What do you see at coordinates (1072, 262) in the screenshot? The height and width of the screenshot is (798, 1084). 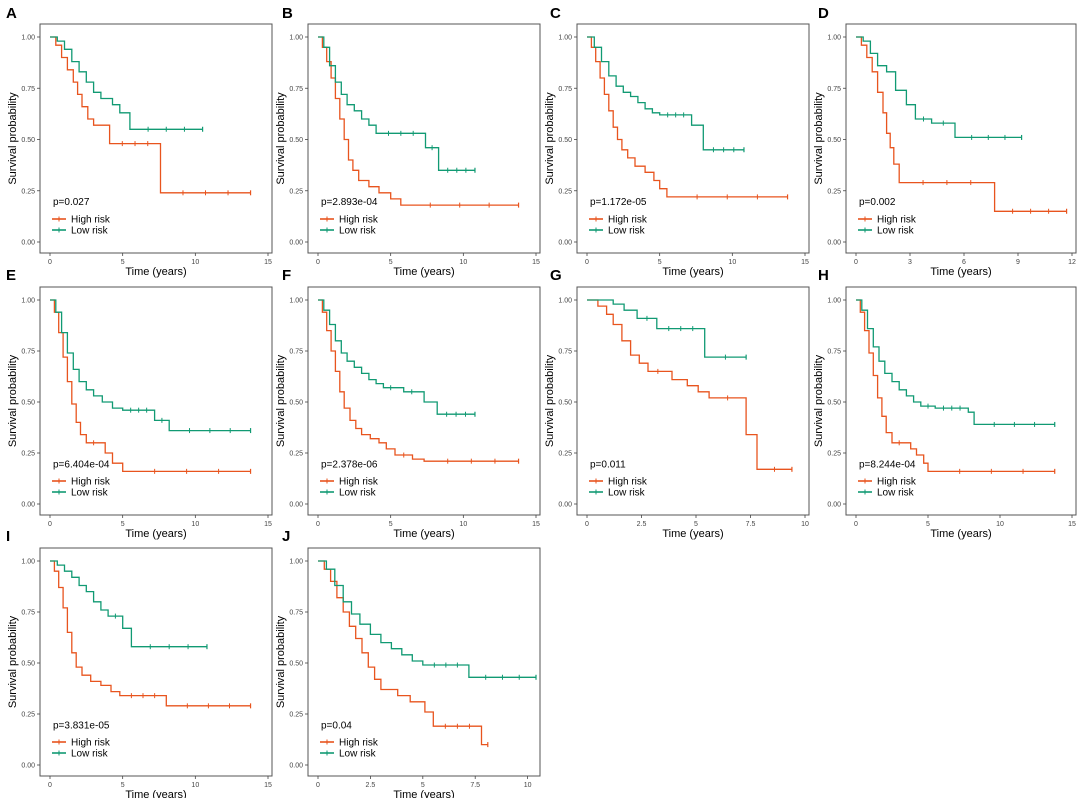 I see `x-tick-label: 12` at bounding box center [1072, 262].